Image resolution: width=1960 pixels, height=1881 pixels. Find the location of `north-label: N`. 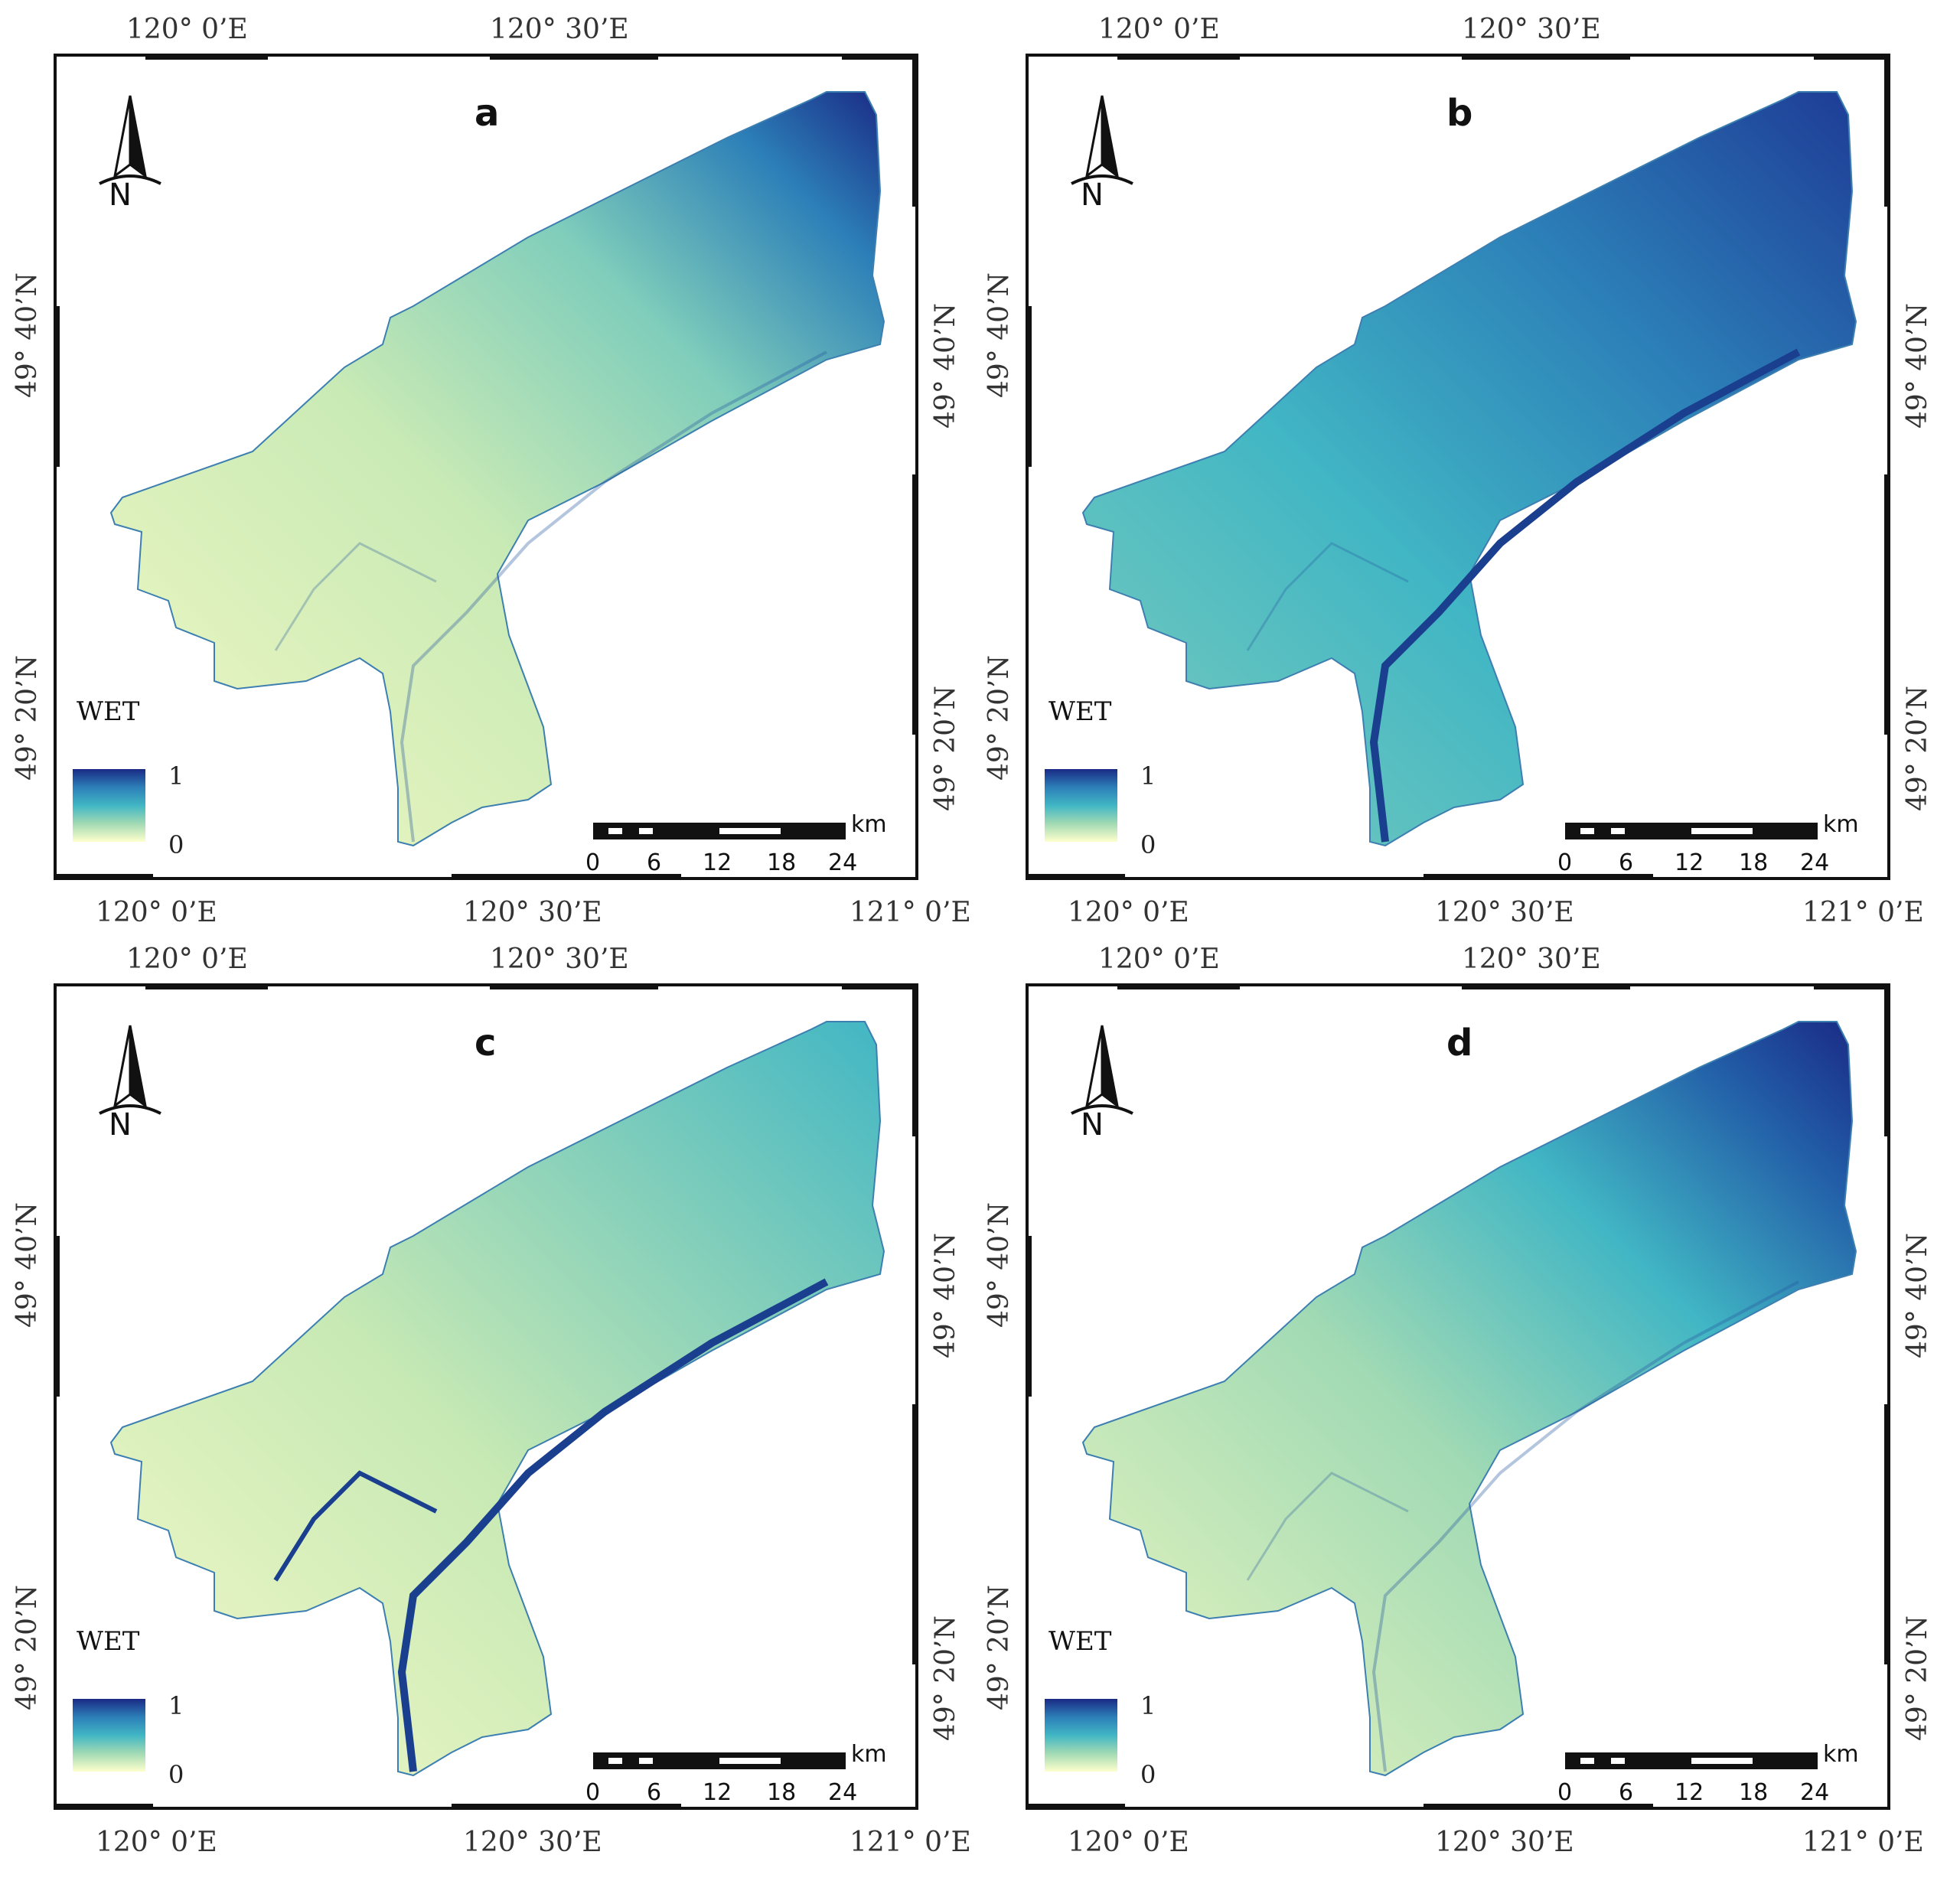

north-label: N is located at coordinates (120, 195).